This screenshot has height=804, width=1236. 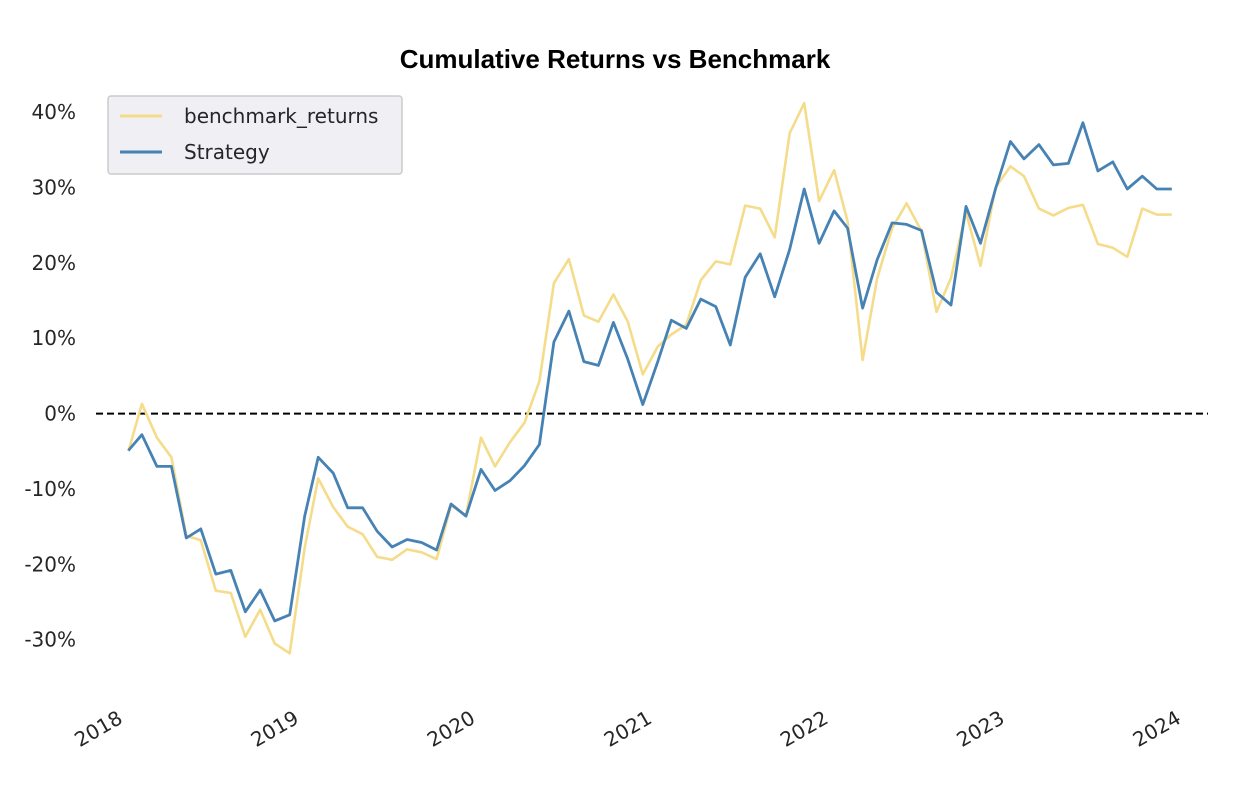 What do you see at coordinates (54, 112) in the screenshot?
I see `y-tick-label: 40%` at bounding box center [54, 112].